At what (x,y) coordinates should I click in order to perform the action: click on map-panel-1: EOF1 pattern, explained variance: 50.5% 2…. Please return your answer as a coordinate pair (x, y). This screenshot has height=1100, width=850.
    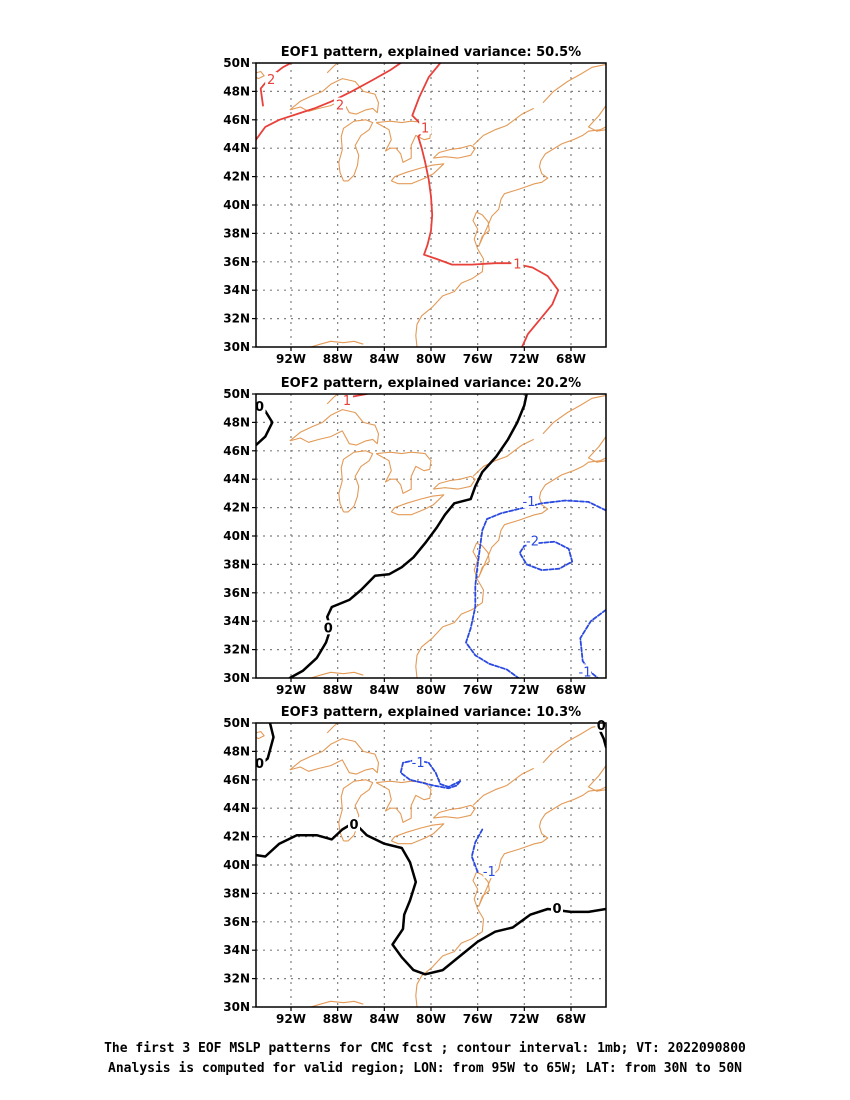
    Looking at the image, I should click on (415, 205).